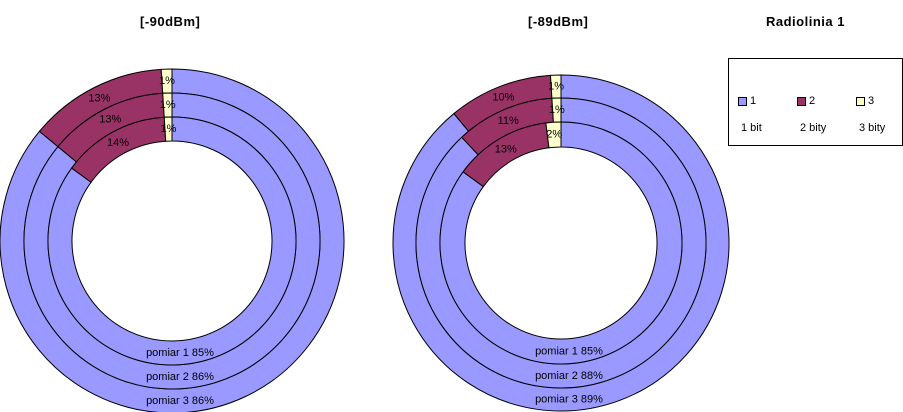 Image resolution: width=903 pixels, height=412 pixels. What do you see at coordinates (180, 377) in the screenshot?
I see `label-c1-pomiar2-cat1: pomiar 2 86%` at bounding box center [180, 377].